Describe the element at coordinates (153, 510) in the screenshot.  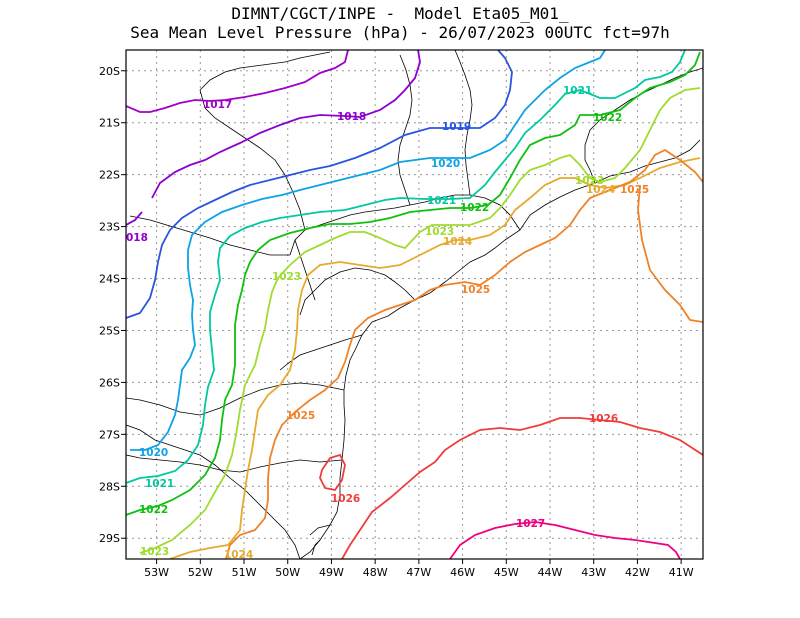
I see `contour-label-1022-c: 1022` at that location.